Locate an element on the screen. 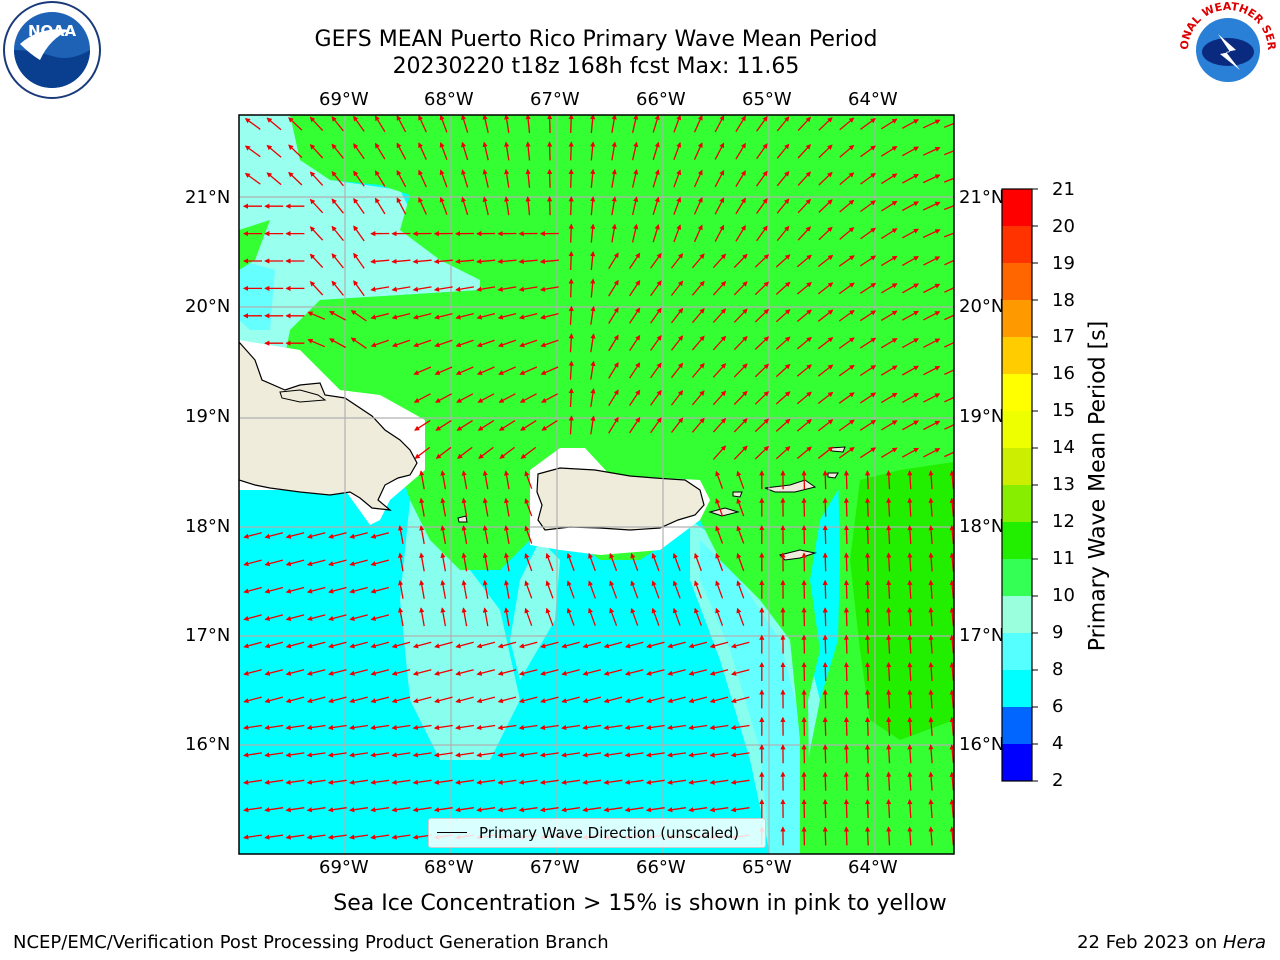 The height and width of the screenshot is (960, 1280). lon-label-bottom: 64°W is located at coordinates (873, 867).